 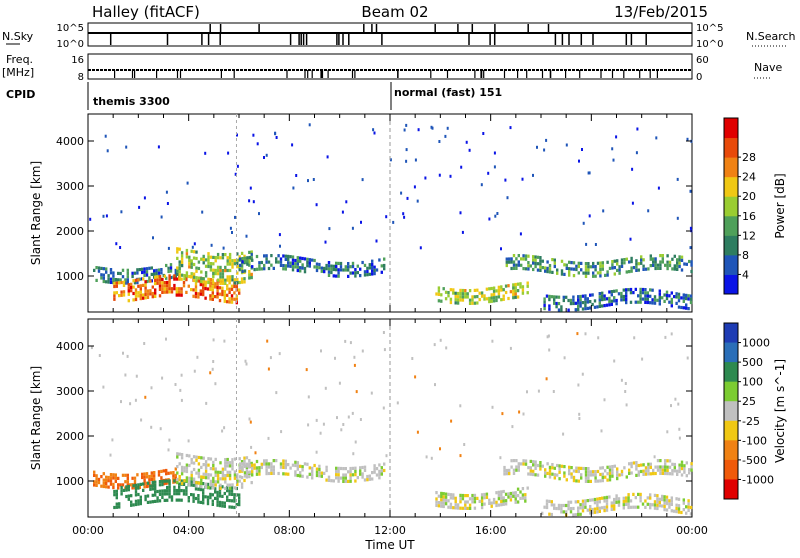 I want to click on colorbar-tick-label: 4, so click(x=745, y=274).